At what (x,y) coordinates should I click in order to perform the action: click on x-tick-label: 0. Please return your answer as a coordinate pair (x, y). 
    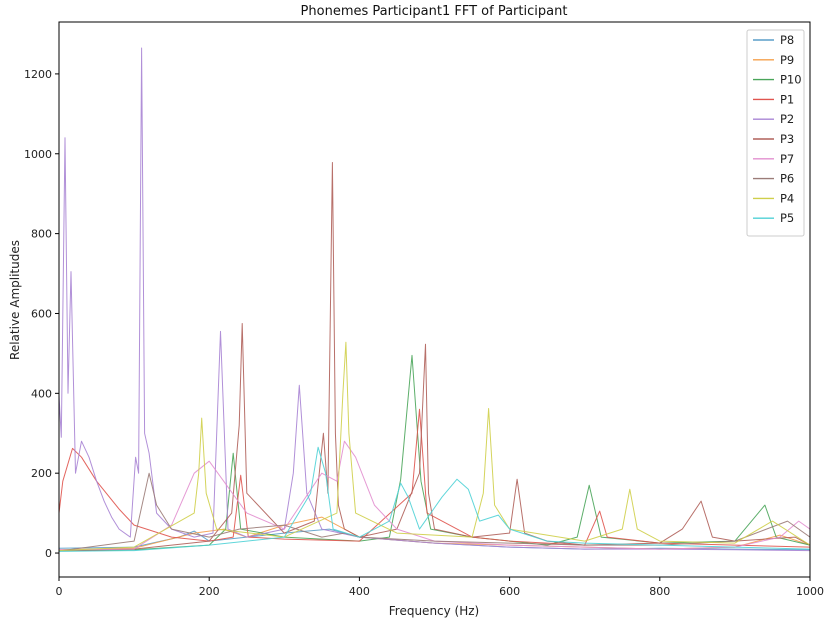
    Looking at the image, I should click on (59, 591).